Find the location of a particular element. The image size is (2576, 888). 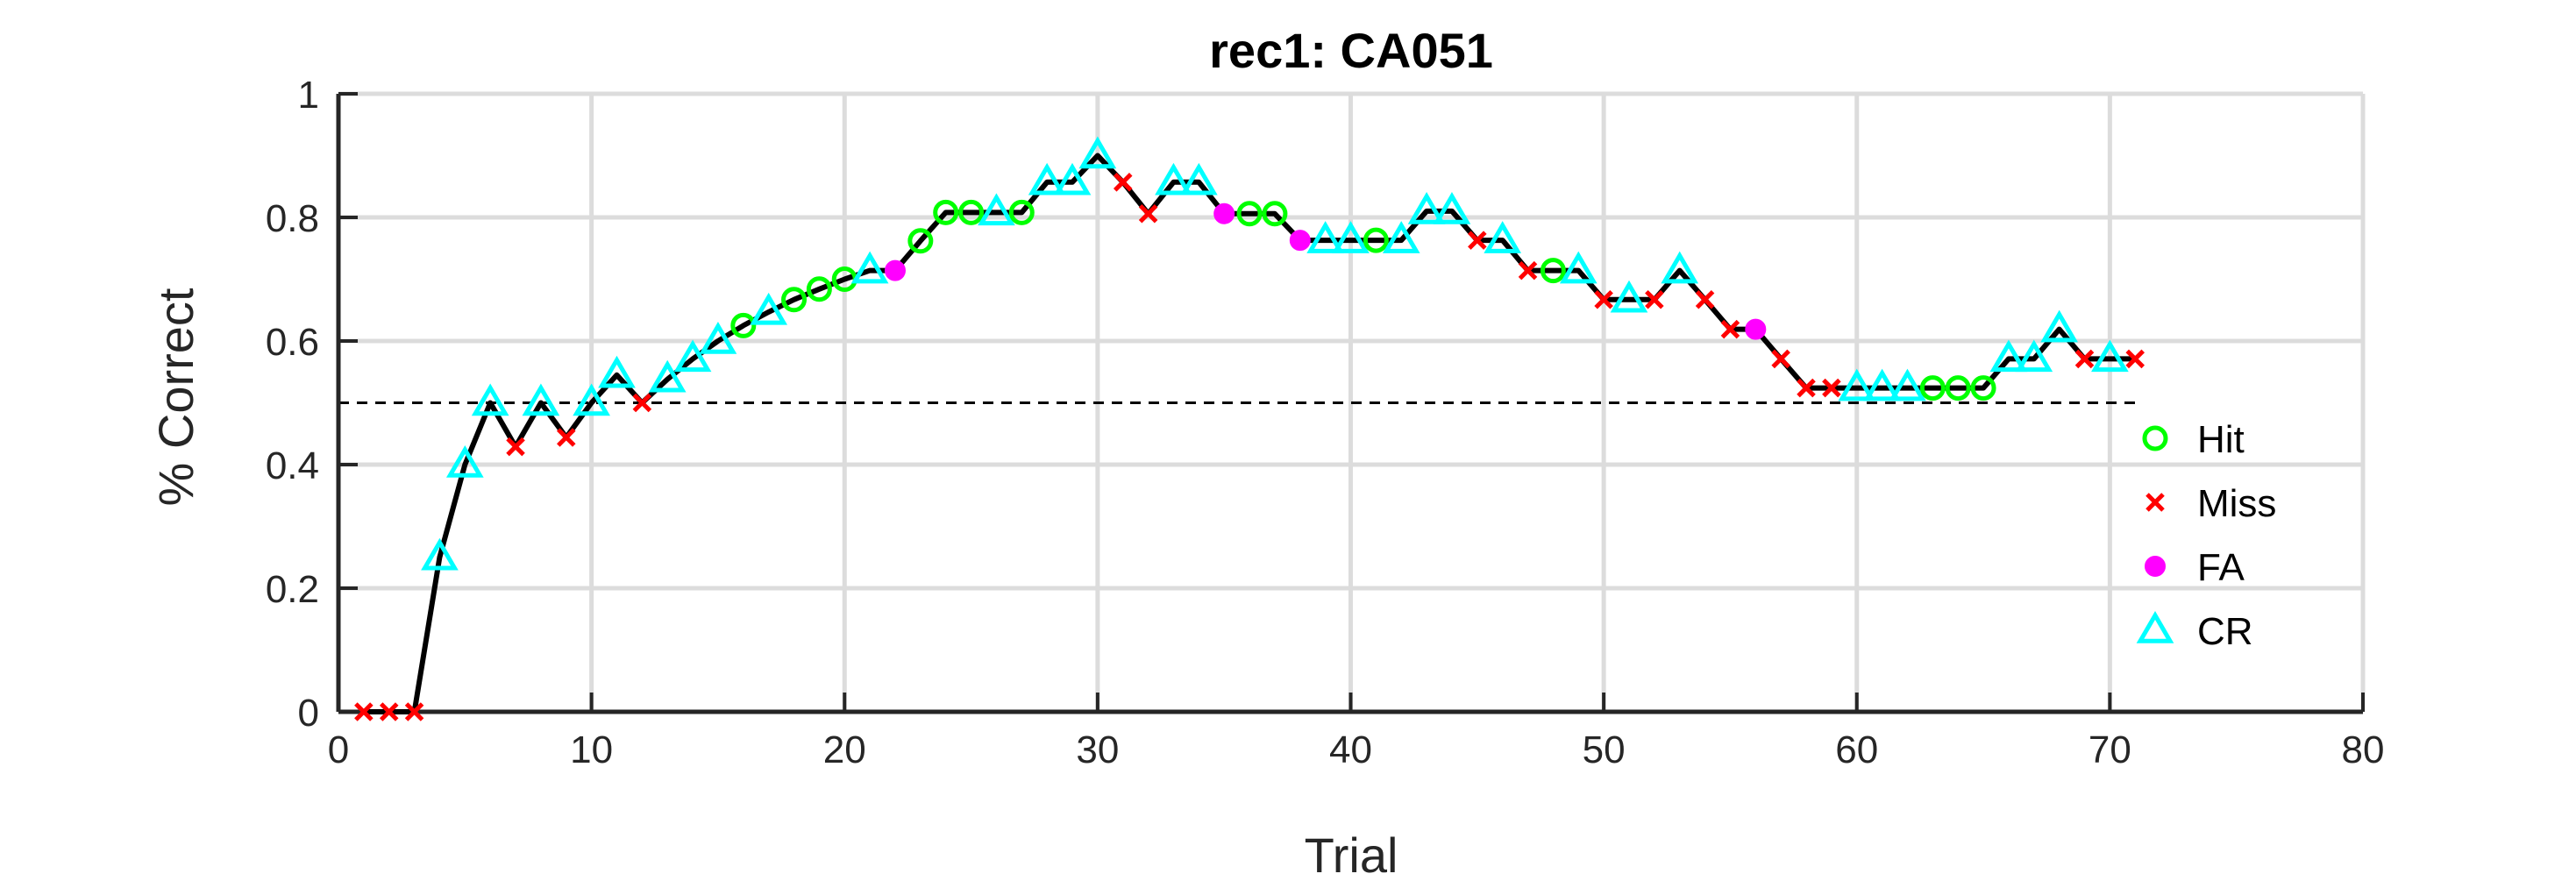

x-axis-label: Trial is located at coordinates (1351, 855).